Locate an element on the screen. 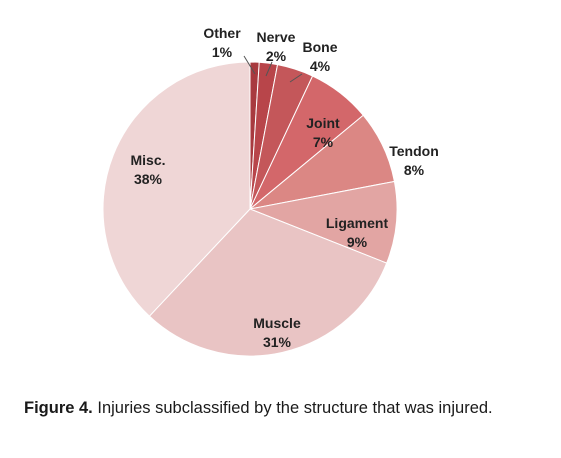 The height and width of the screenshot is (458, 561). slice-label-joint: Joint is located at coordinates (323, 123).